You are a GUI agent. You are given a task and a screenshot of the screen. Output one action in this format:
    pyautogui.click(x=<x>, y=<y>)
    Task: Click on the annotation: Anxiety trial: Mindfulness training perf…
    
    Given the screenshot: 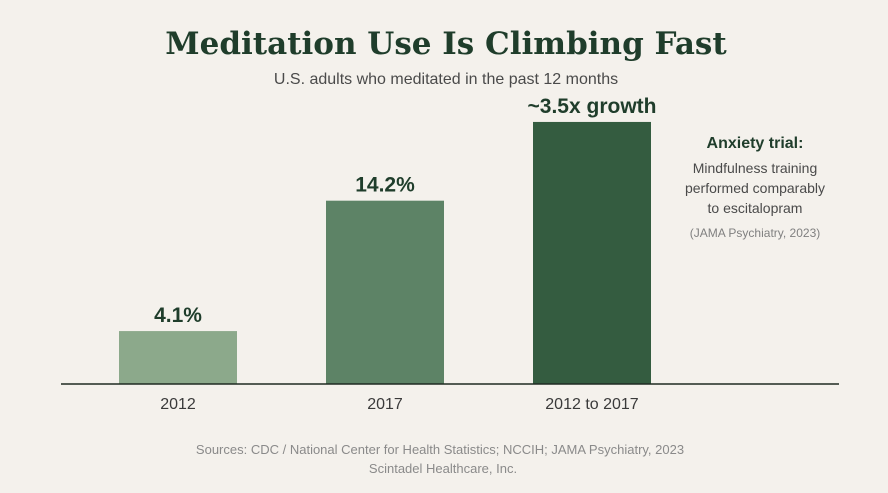 What is the action you would take?
    pyautogui.click(x=755, y=187)
    